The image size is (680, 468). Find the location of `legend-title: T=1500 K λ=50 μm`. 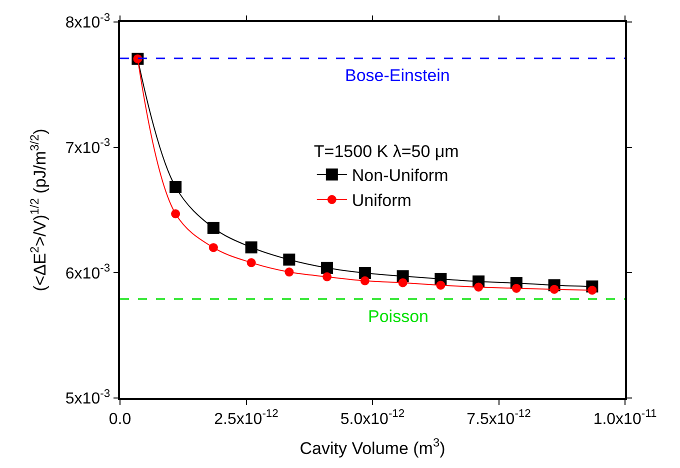

legend-title: T=1500 K λ=50 μm is located at coordinates (386, 151).